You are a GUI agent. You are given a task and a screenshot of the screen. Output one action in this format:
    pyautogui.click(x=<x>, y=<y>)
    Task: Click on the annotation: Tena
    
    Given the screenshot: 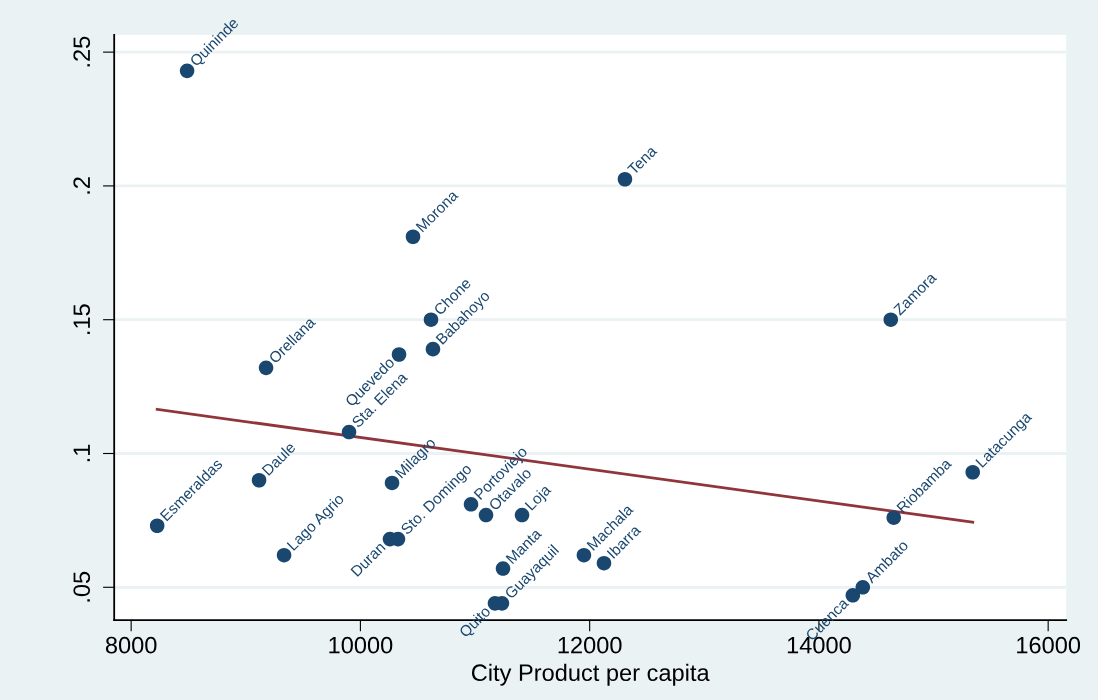 What is the action you would take?
    pyautogui.click(x=642, y=160)
    